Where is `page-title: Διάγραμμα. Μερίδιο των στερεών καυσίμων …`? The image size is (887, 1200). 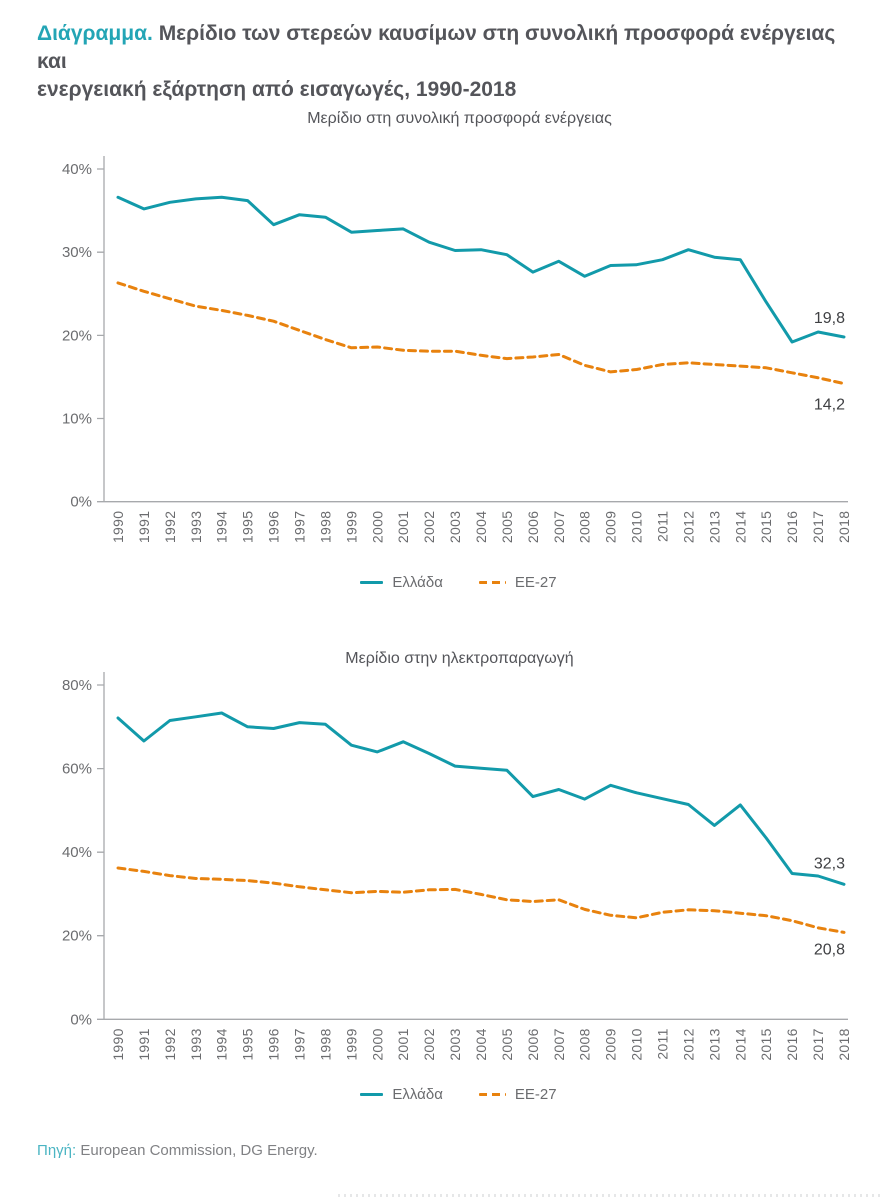
page-title: Διάγραμμα. Μερίδιο των στερεών καυσίμων … is located at coordinates (452, 62).